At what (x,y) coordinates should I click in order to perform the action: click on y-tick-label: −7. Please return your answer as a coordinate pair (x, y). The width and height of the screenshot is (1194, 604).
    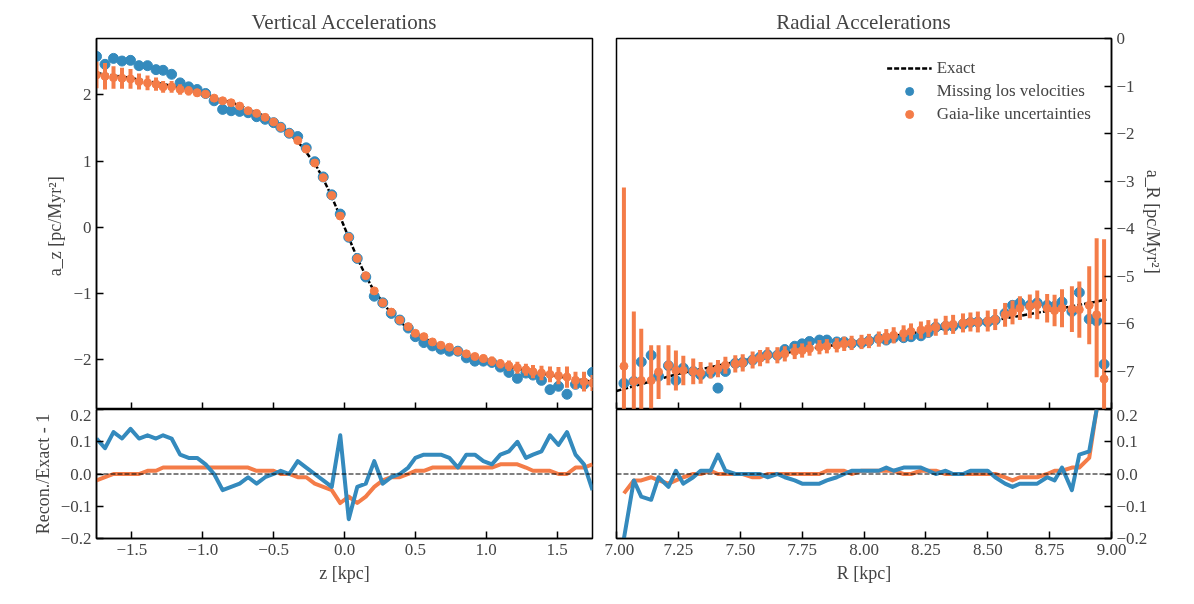
    Looking at the image, I should click on (1126, 371).